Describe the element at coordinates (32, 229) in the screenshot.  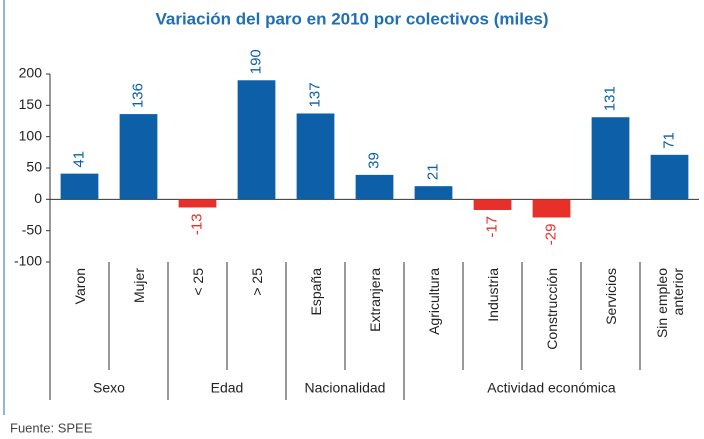
I see `y-tick-label: -50` at that location.